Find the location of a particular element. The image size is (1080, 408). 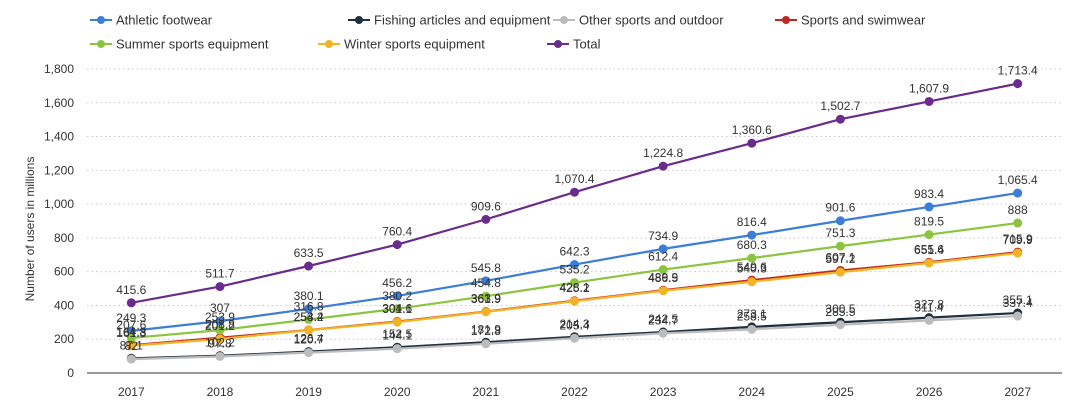

data-label: 1,502.7 is located at coordinates (840, 106).